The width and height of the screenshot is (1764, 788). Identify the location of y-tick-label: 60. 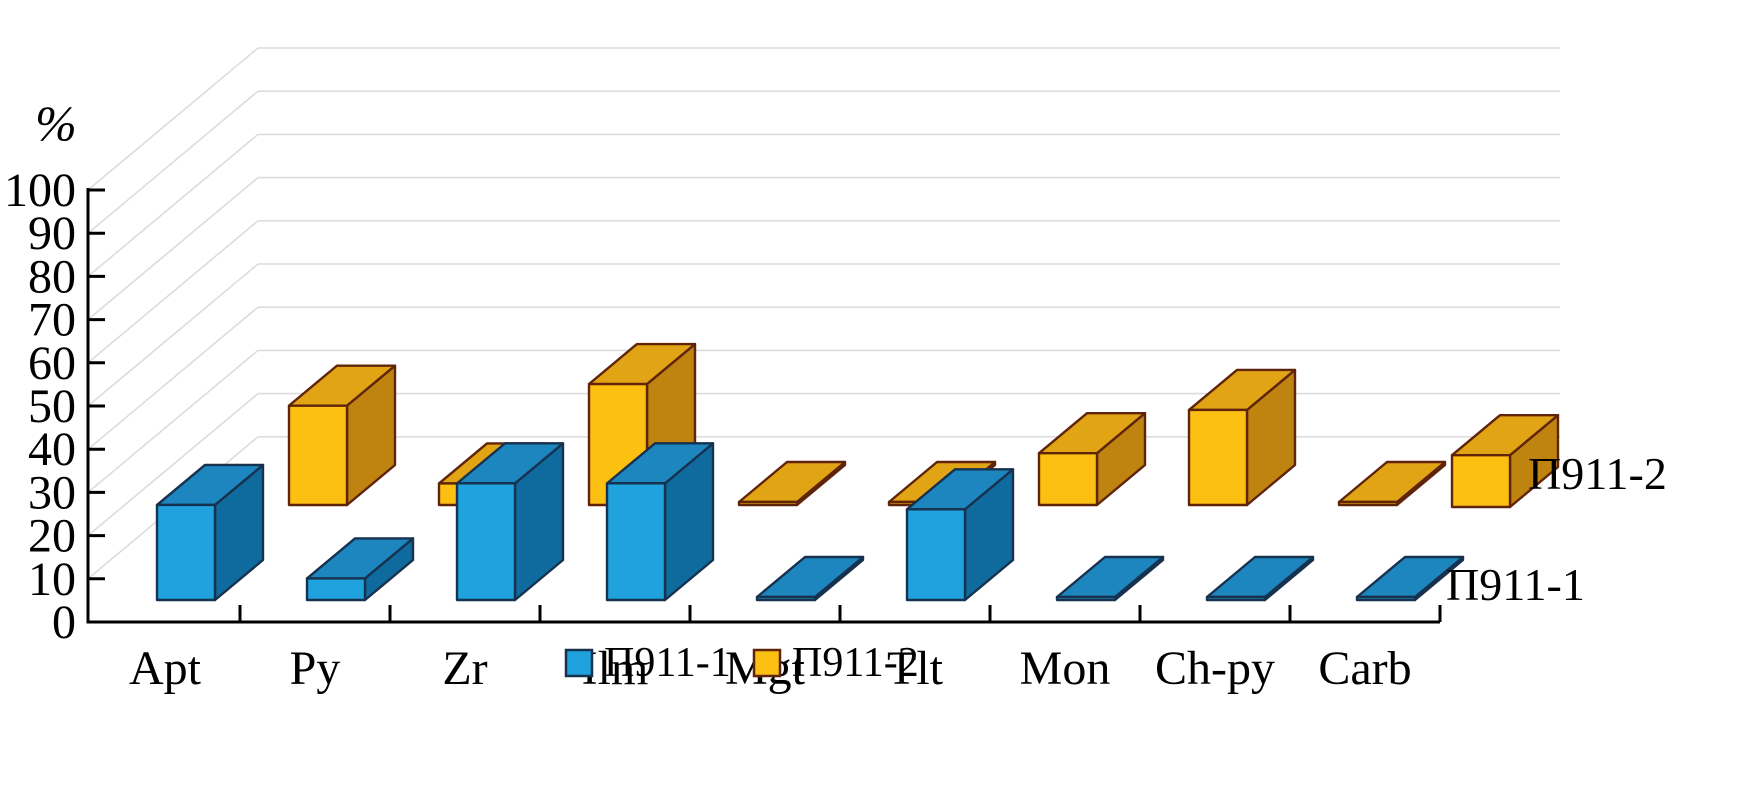
(52, 363).